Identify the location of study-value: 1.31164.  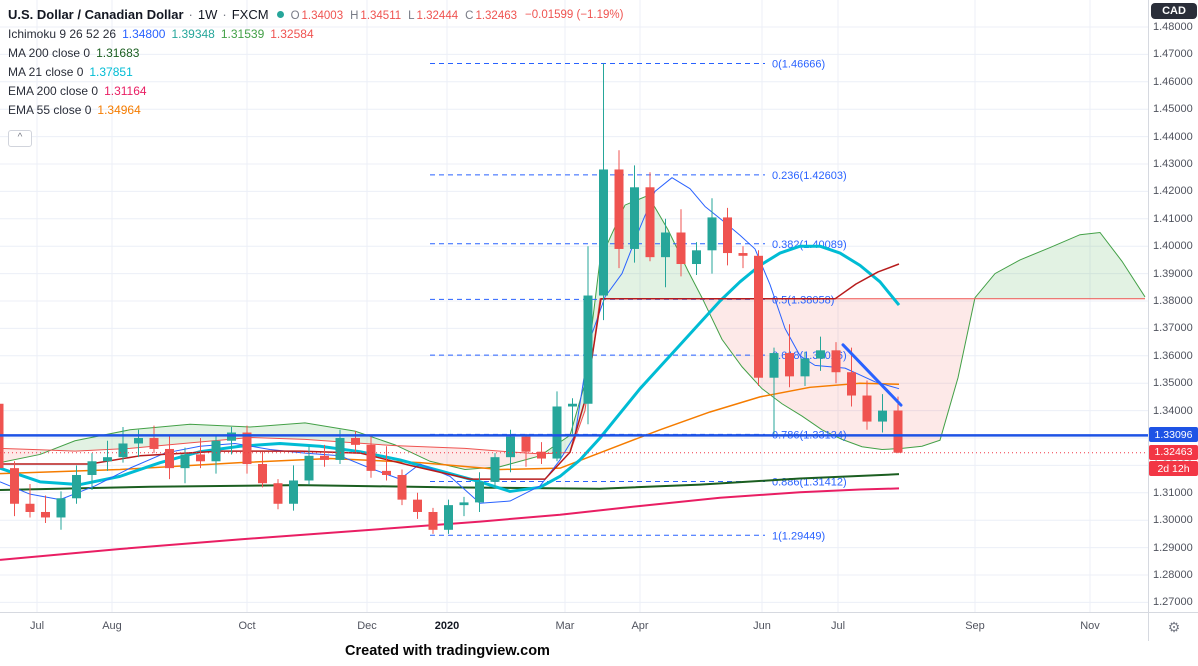
(125, 90).